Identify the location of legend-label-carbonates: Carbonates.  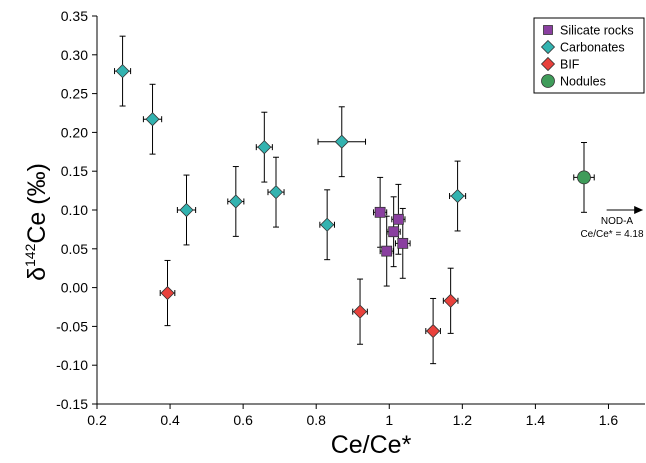
(592, 48).